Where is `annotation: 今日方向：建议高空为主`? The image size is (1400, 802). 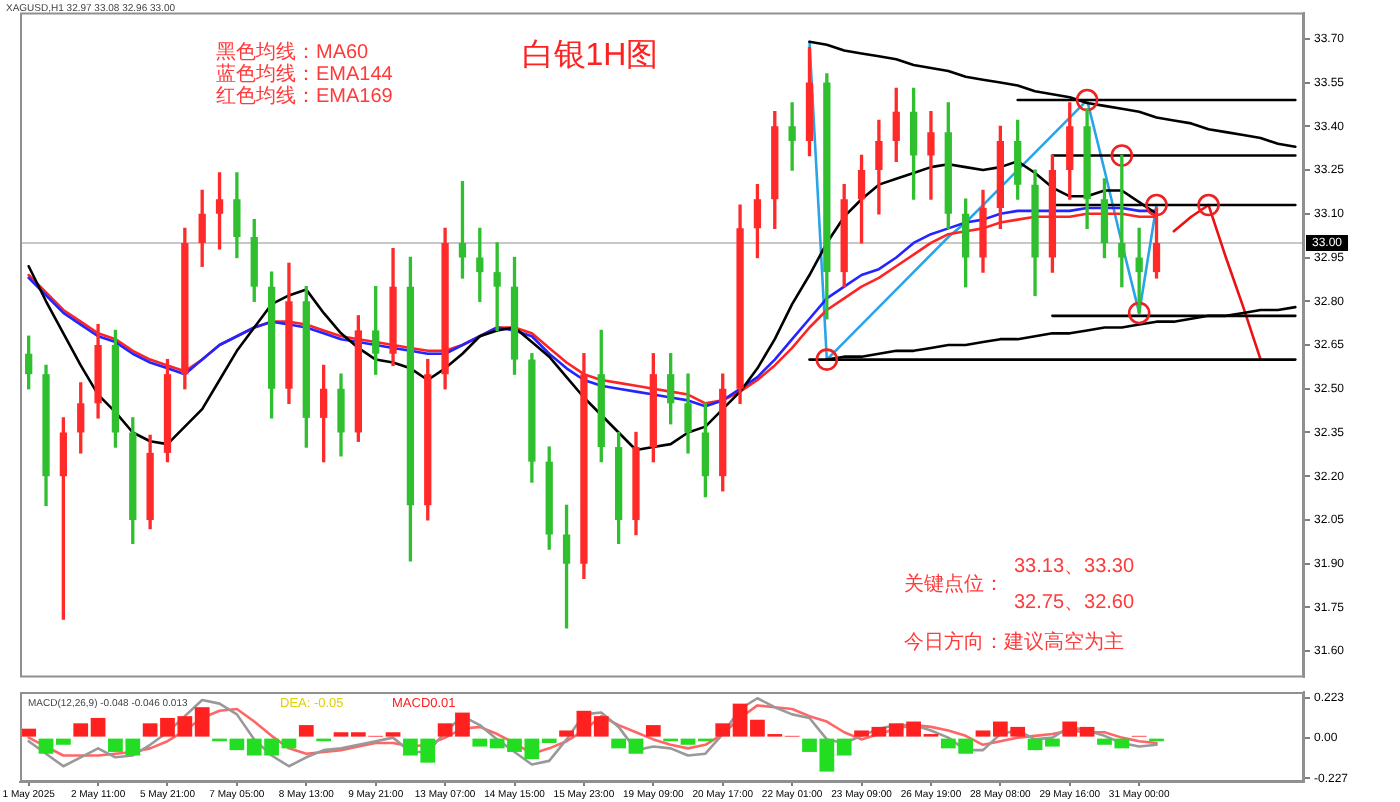
annotation: 今日方向：建议高空为主 is located at coordinates (1014, 641).